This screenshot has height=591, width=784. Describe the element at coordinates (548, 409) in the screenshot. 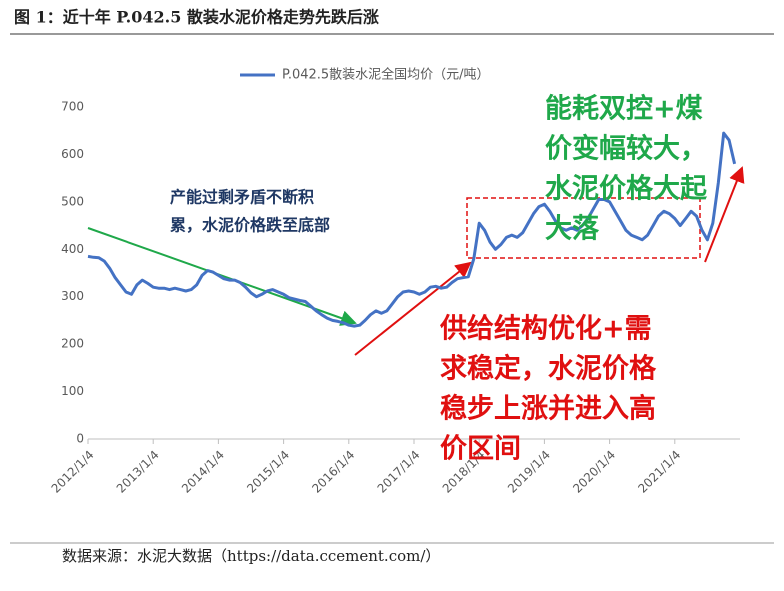

I see `annotation: 稳步上涨并进入高` at that location.